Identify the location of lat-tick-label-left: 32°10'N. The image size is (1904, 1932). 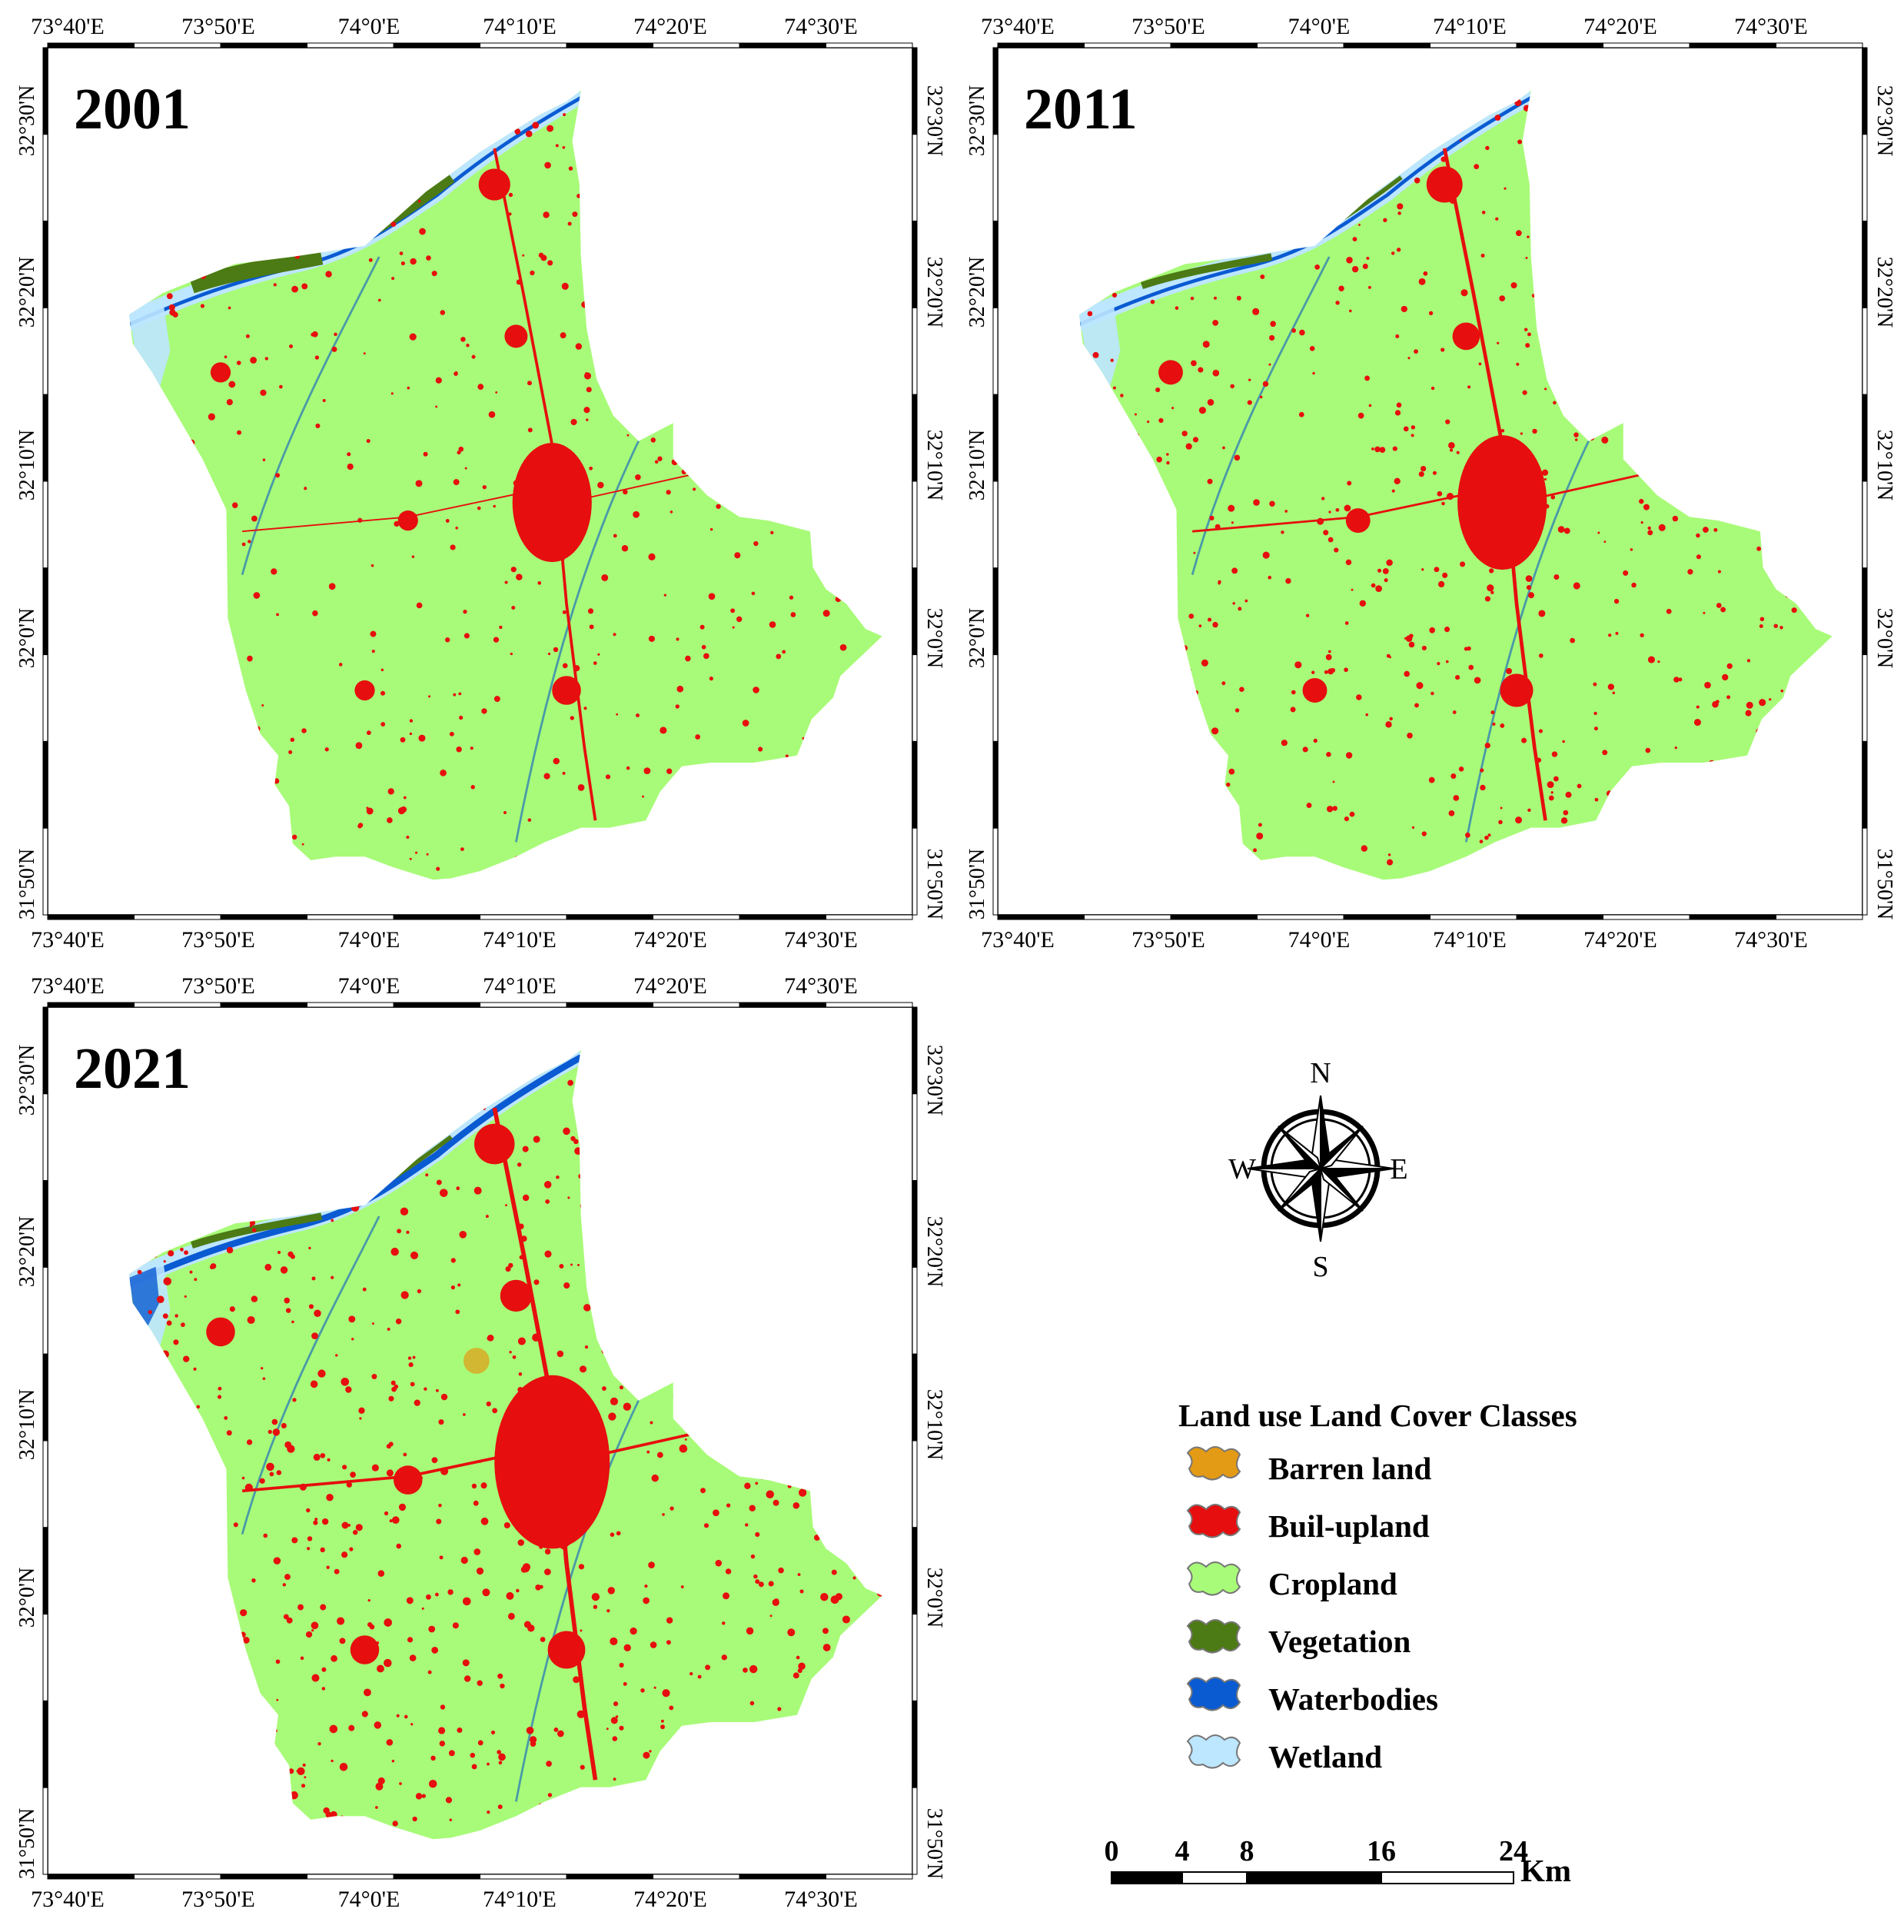
(27, 465).